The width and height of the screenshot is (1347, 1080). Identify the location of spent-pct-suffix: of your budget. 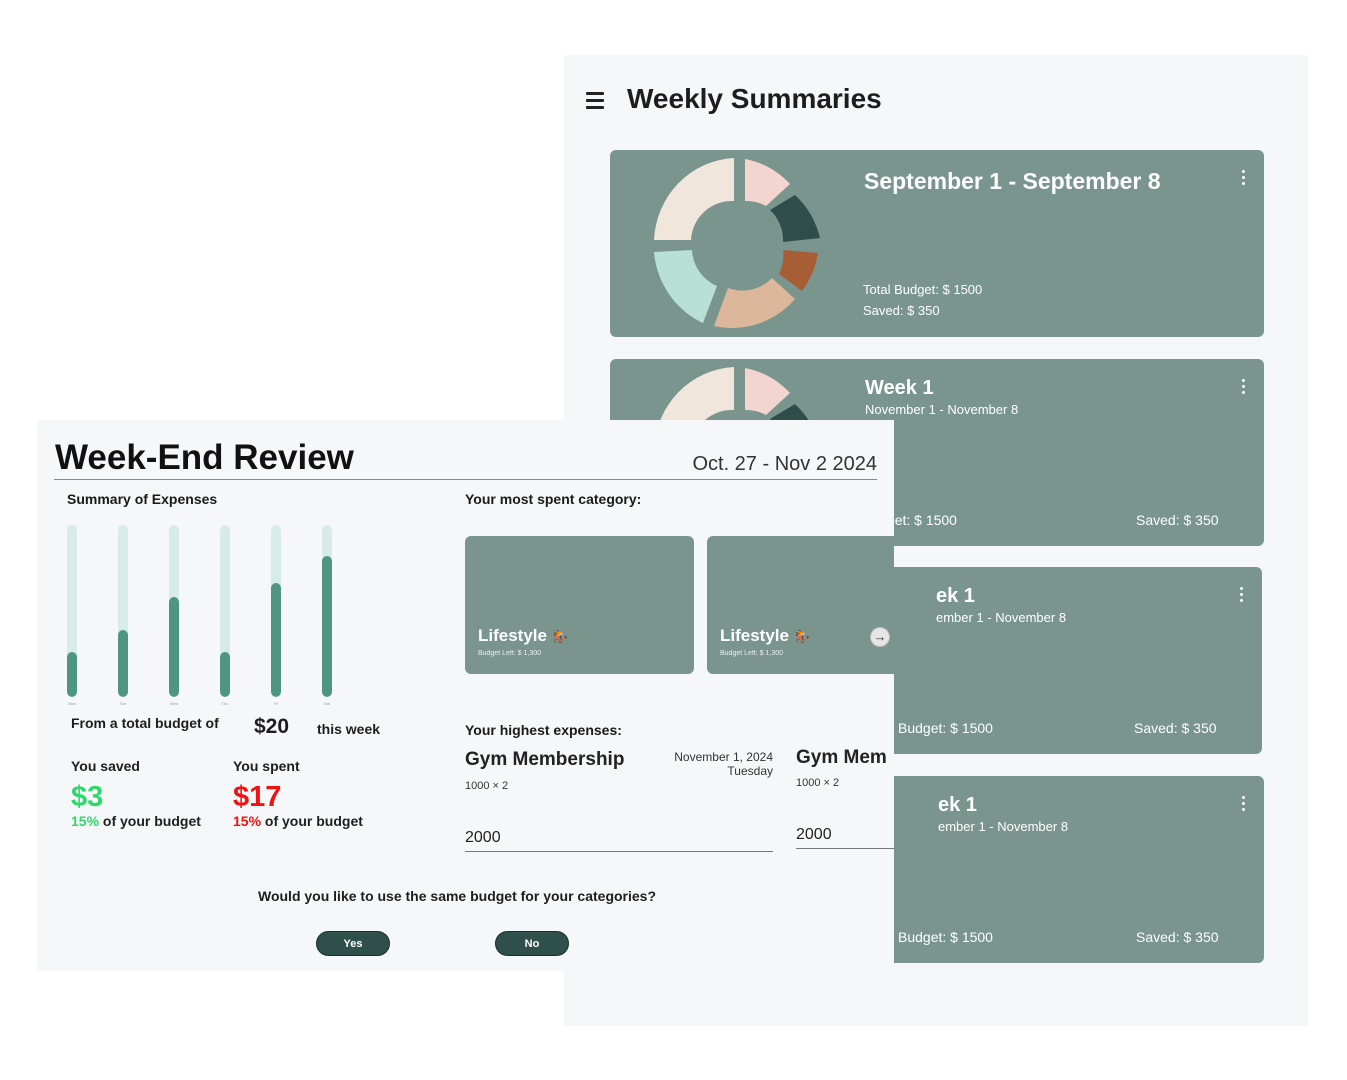
(313, 821).